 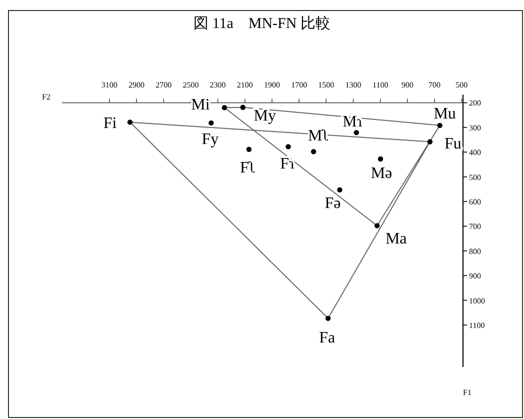 I want to click on x-tick-label: 2500, so click(x=190, y=85).